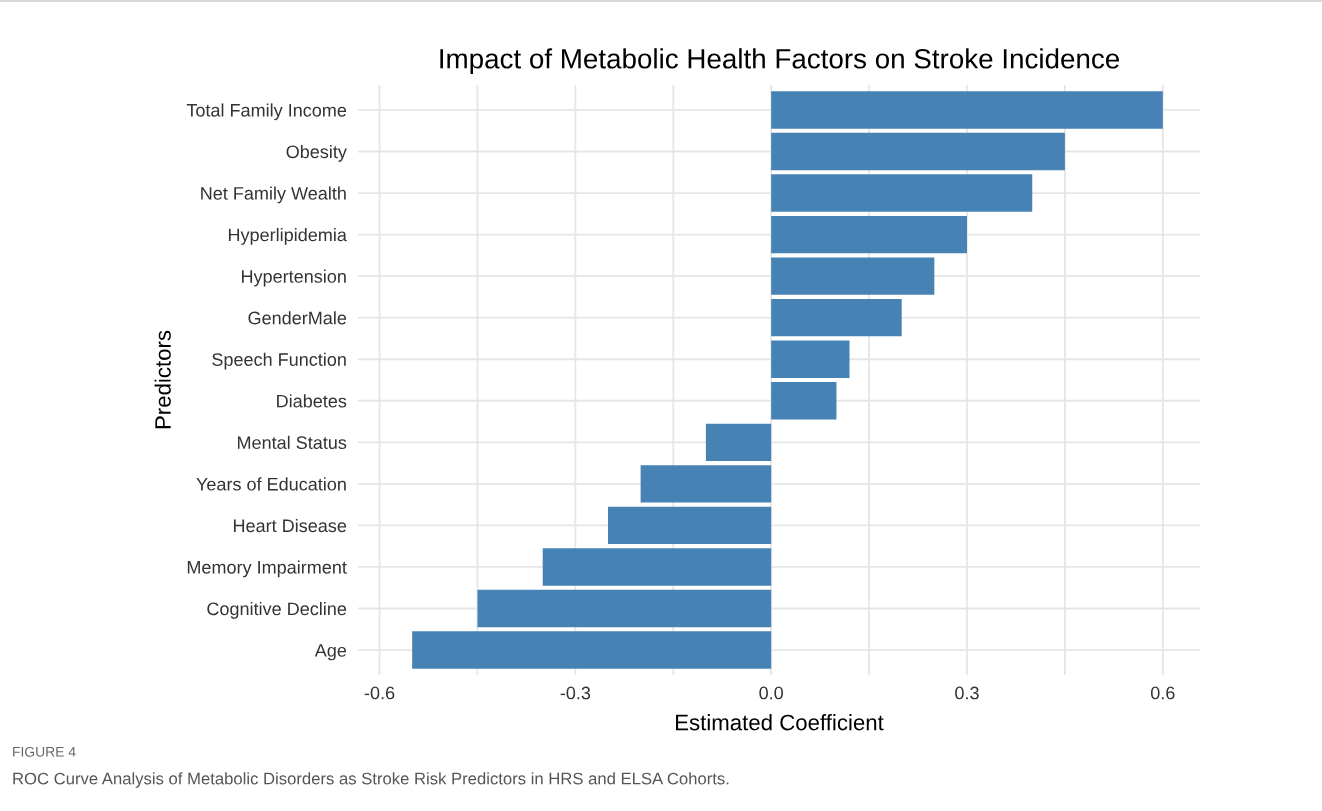  I want to click on y-tick-label: Cognitive Decline, so click(277, 610).